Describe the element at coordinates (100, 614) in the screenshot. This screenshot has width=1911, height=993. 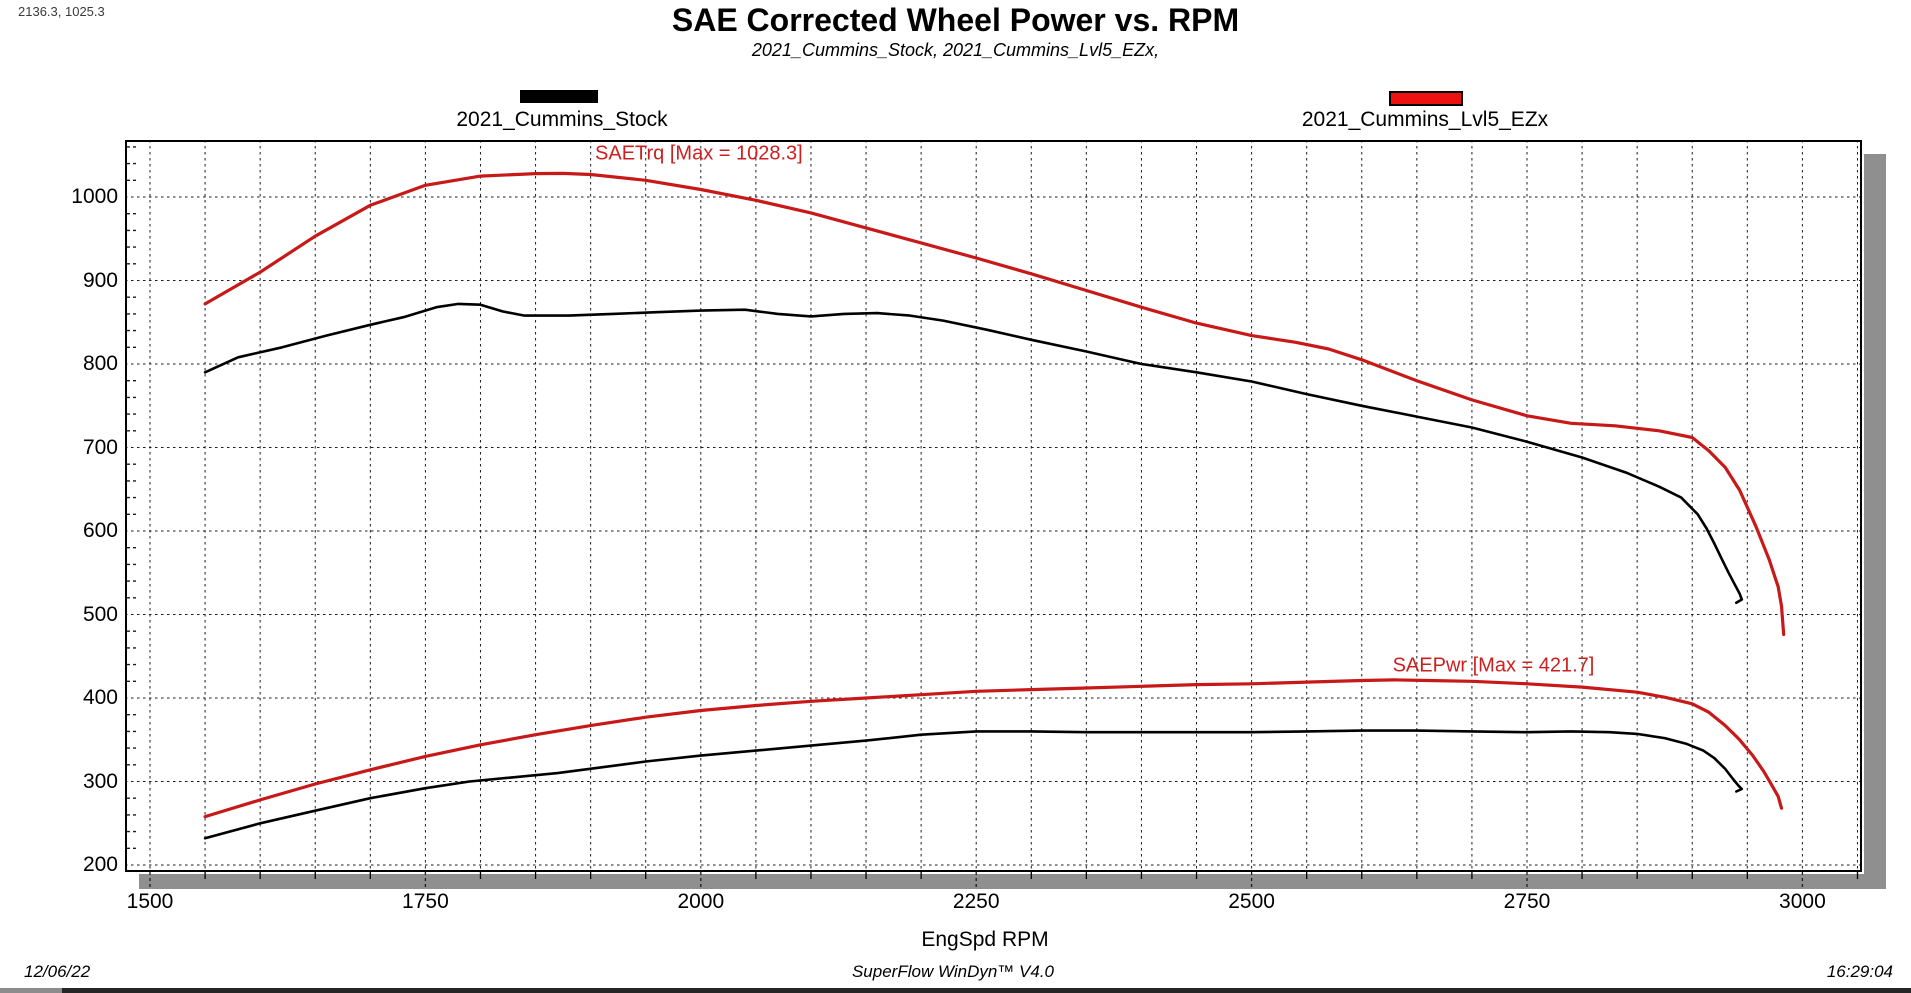
I see `y-tick-label: 500` at that location.